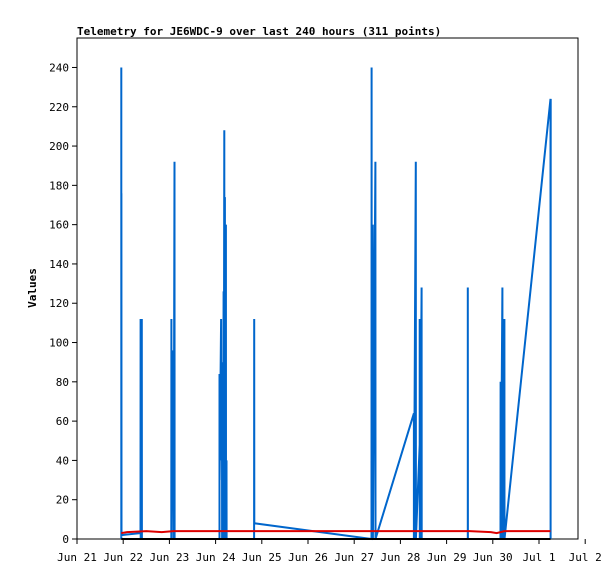  Describe the element at coordinates (216, 557) in the screenshot. I see `x-tick-label: Jun 24` at that location.